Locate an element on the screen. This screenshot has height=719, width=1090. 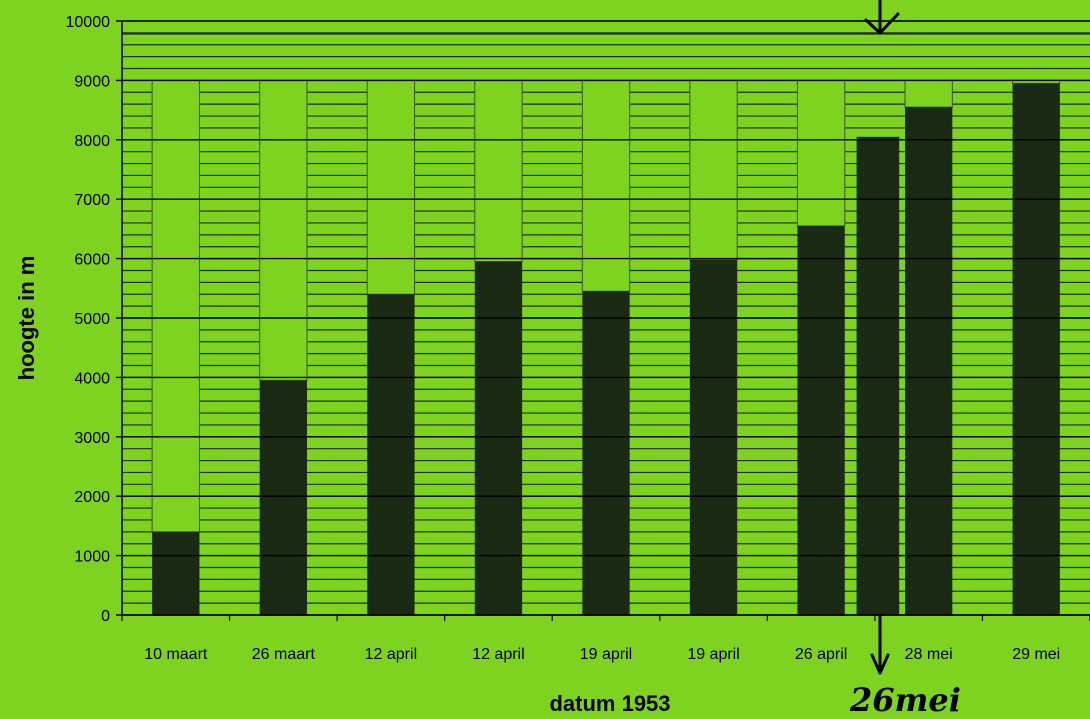
y-tick-label: 6000 is located at coordinates (92, 260).